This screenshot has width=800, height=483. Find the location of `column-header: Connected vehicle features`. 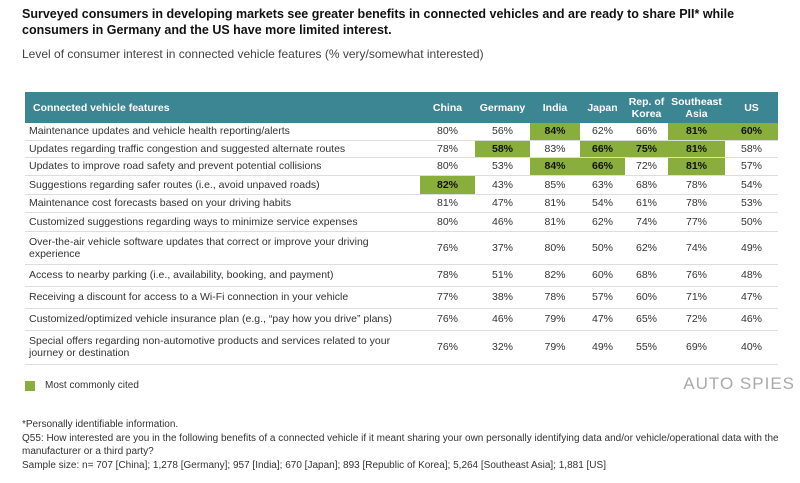

column-header: Connected vehicle features is located at coordinates (222, 107).